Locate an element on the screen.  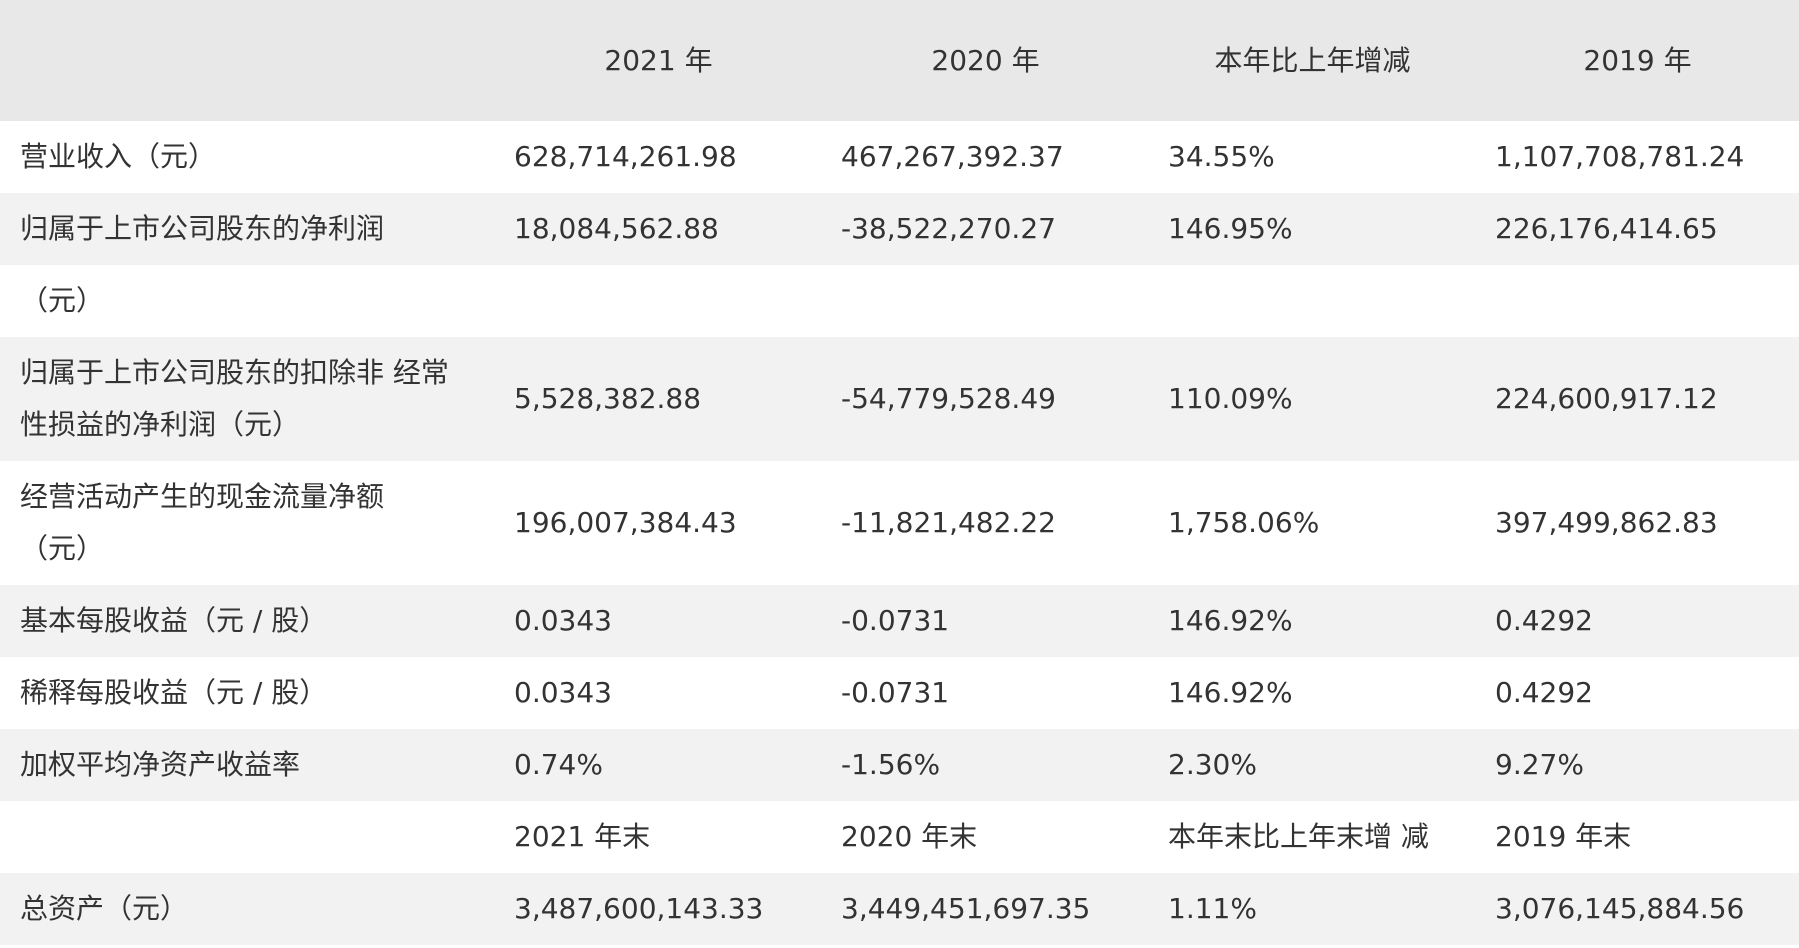
value-2019: 226,176,414.65 is located at coordinates (1606, 228).